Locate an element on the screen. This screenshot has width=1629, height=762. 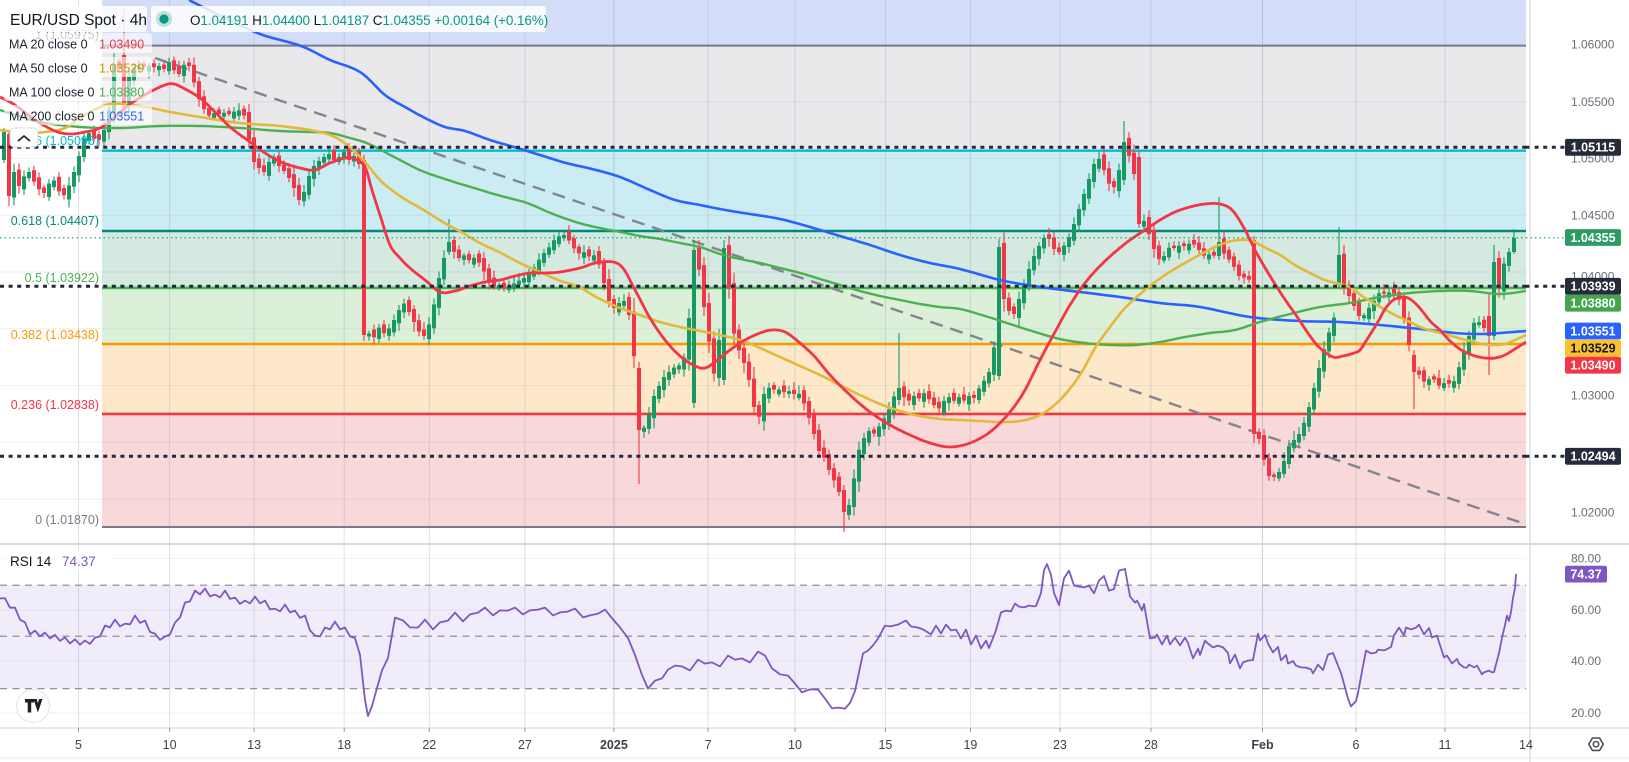
svg-text: 1.03000 is located at coordinates (1593, 396).